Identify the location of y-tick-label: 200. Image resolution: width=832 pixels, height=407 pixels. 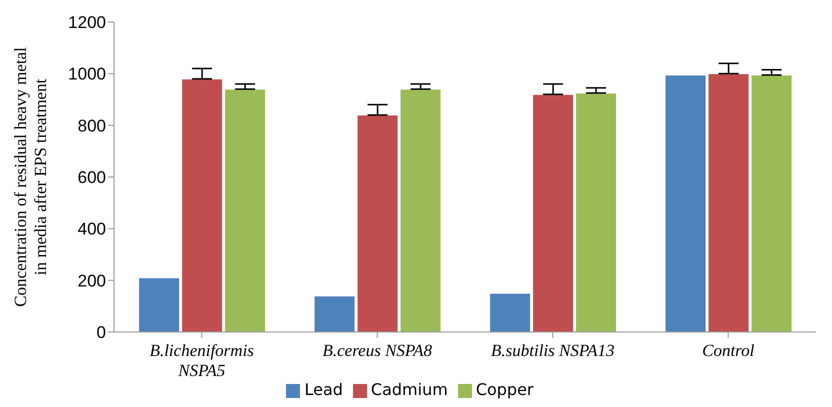
(92, 280).